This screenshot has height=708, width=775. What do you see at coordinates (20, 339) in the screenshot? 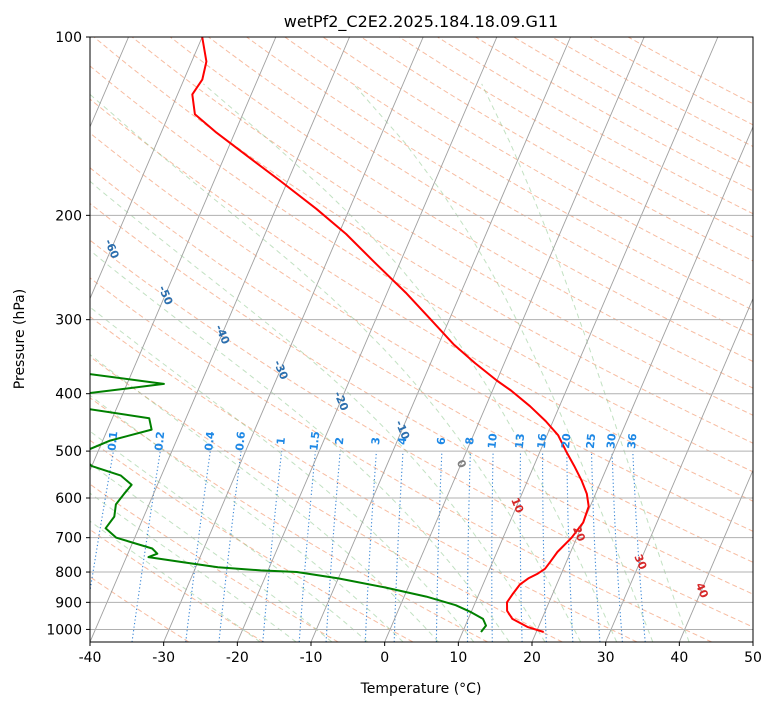
I see `y-axis-label: Pressure (hPa)` at bounding box center [20, 339].